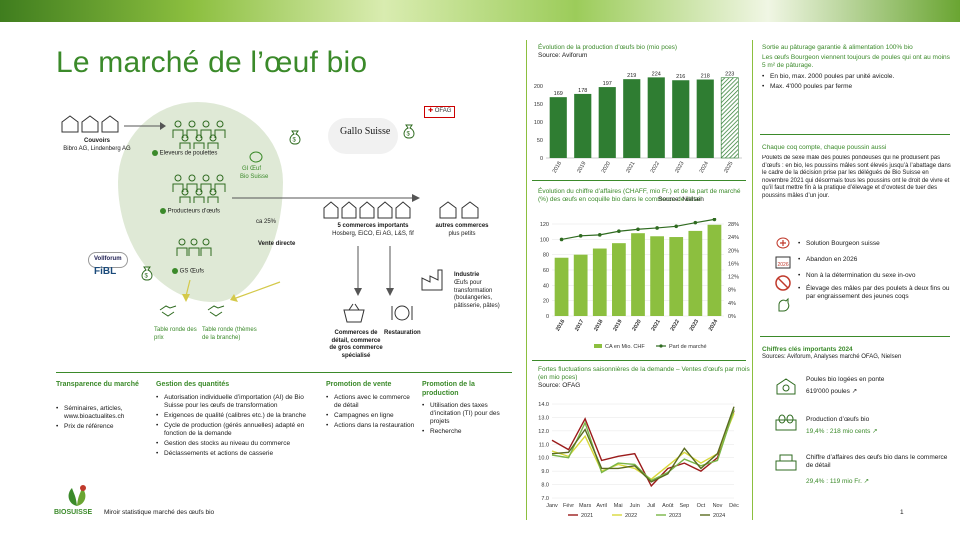  What do you see at coordinates (784, 304) in the screenshot?
I see `rooster-icon` at bounding box center [784, 304].